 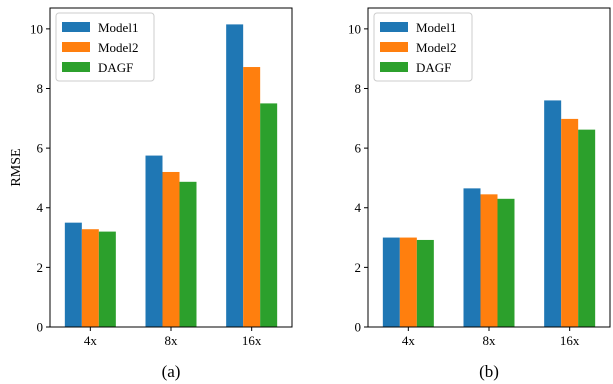 I want to click on panel-label: (b), so click(x=489, y=371).